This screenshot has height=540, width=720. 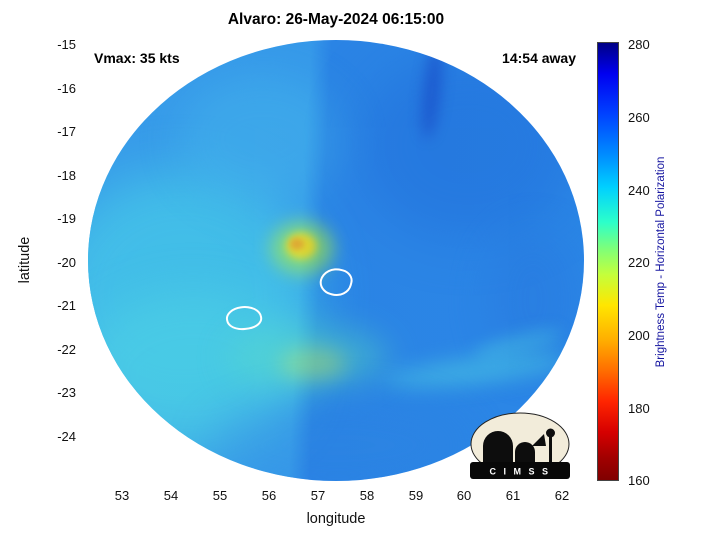 What do you see at coordinates (137, 58) in the screenshot?
I see `vmax-label: Vmax: 35 kts` at bounding box center [137, 58].